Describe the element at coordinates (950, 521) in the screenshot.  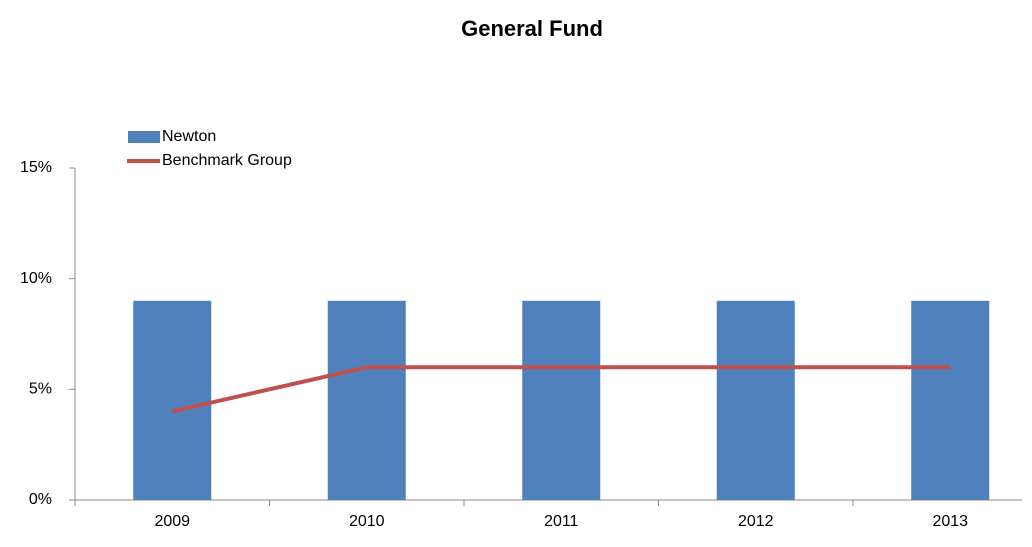
I see `x-tick-label: 2013` at that location.